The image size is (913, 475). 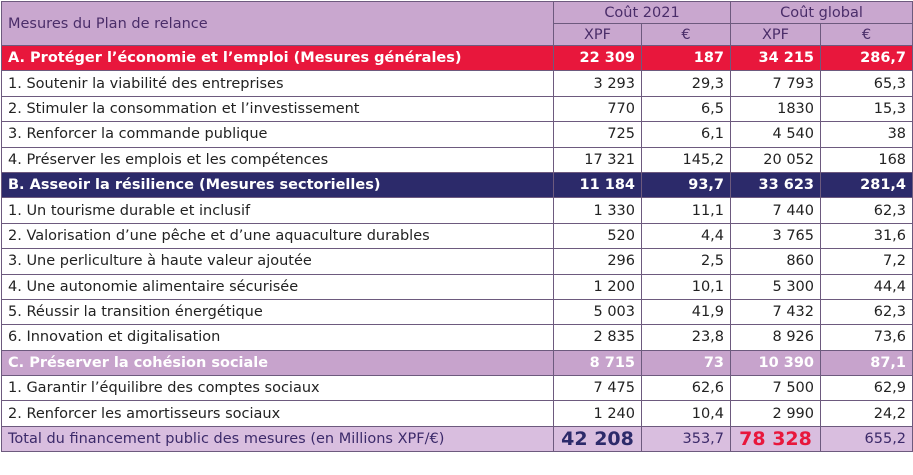 I want to click on item-value: 7 793, so click(x=776, y=83).